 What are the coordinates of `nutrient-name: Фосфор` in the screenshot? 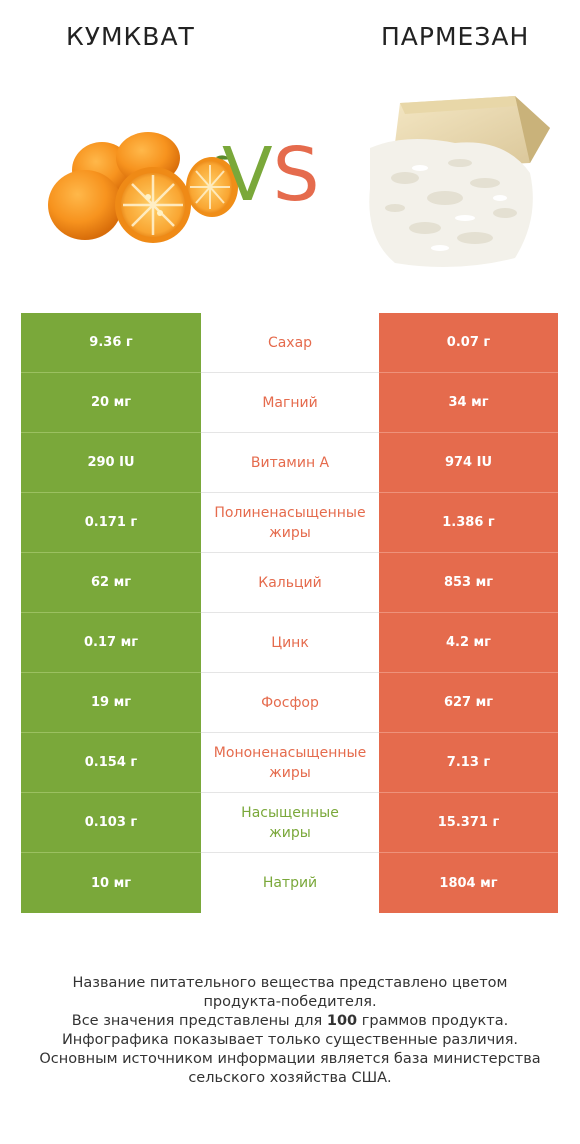 It's located at (290, 703).